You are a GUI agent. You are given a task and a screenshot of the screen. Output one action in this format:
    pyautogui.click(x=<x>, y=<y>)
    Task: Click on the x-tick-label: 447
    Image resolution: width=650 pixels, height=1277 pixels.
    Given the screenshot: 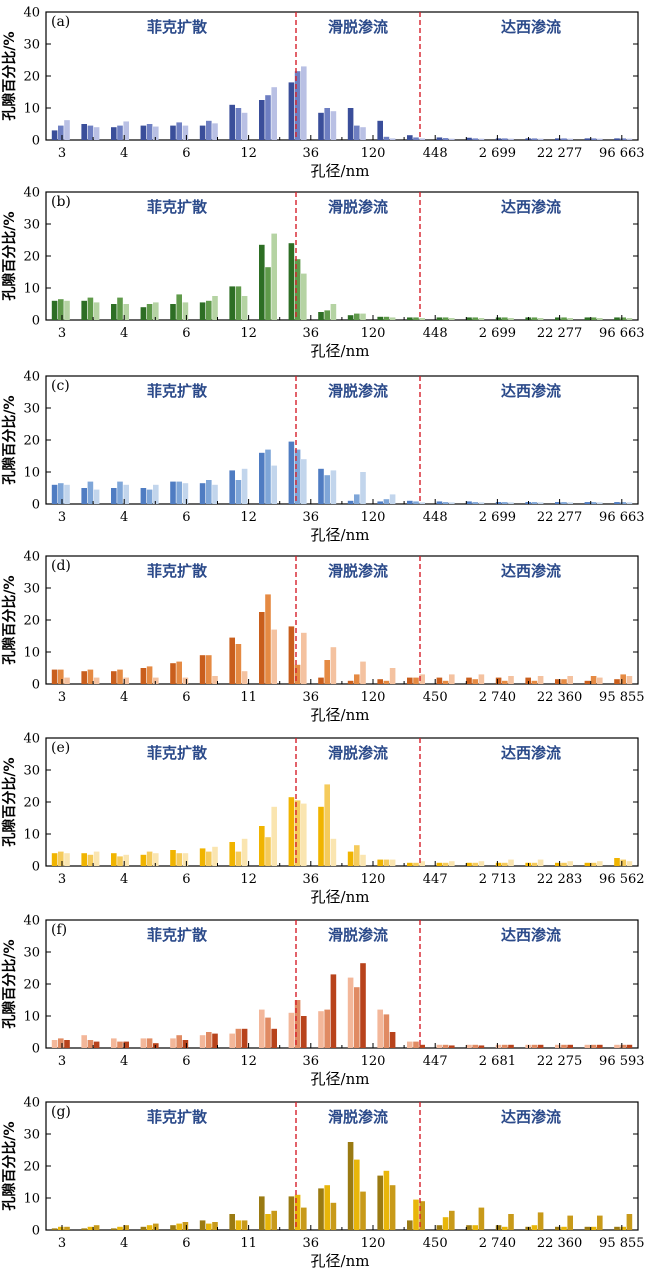 What is the action you would take?
    pyautogui.click(x=435, y=879)
    